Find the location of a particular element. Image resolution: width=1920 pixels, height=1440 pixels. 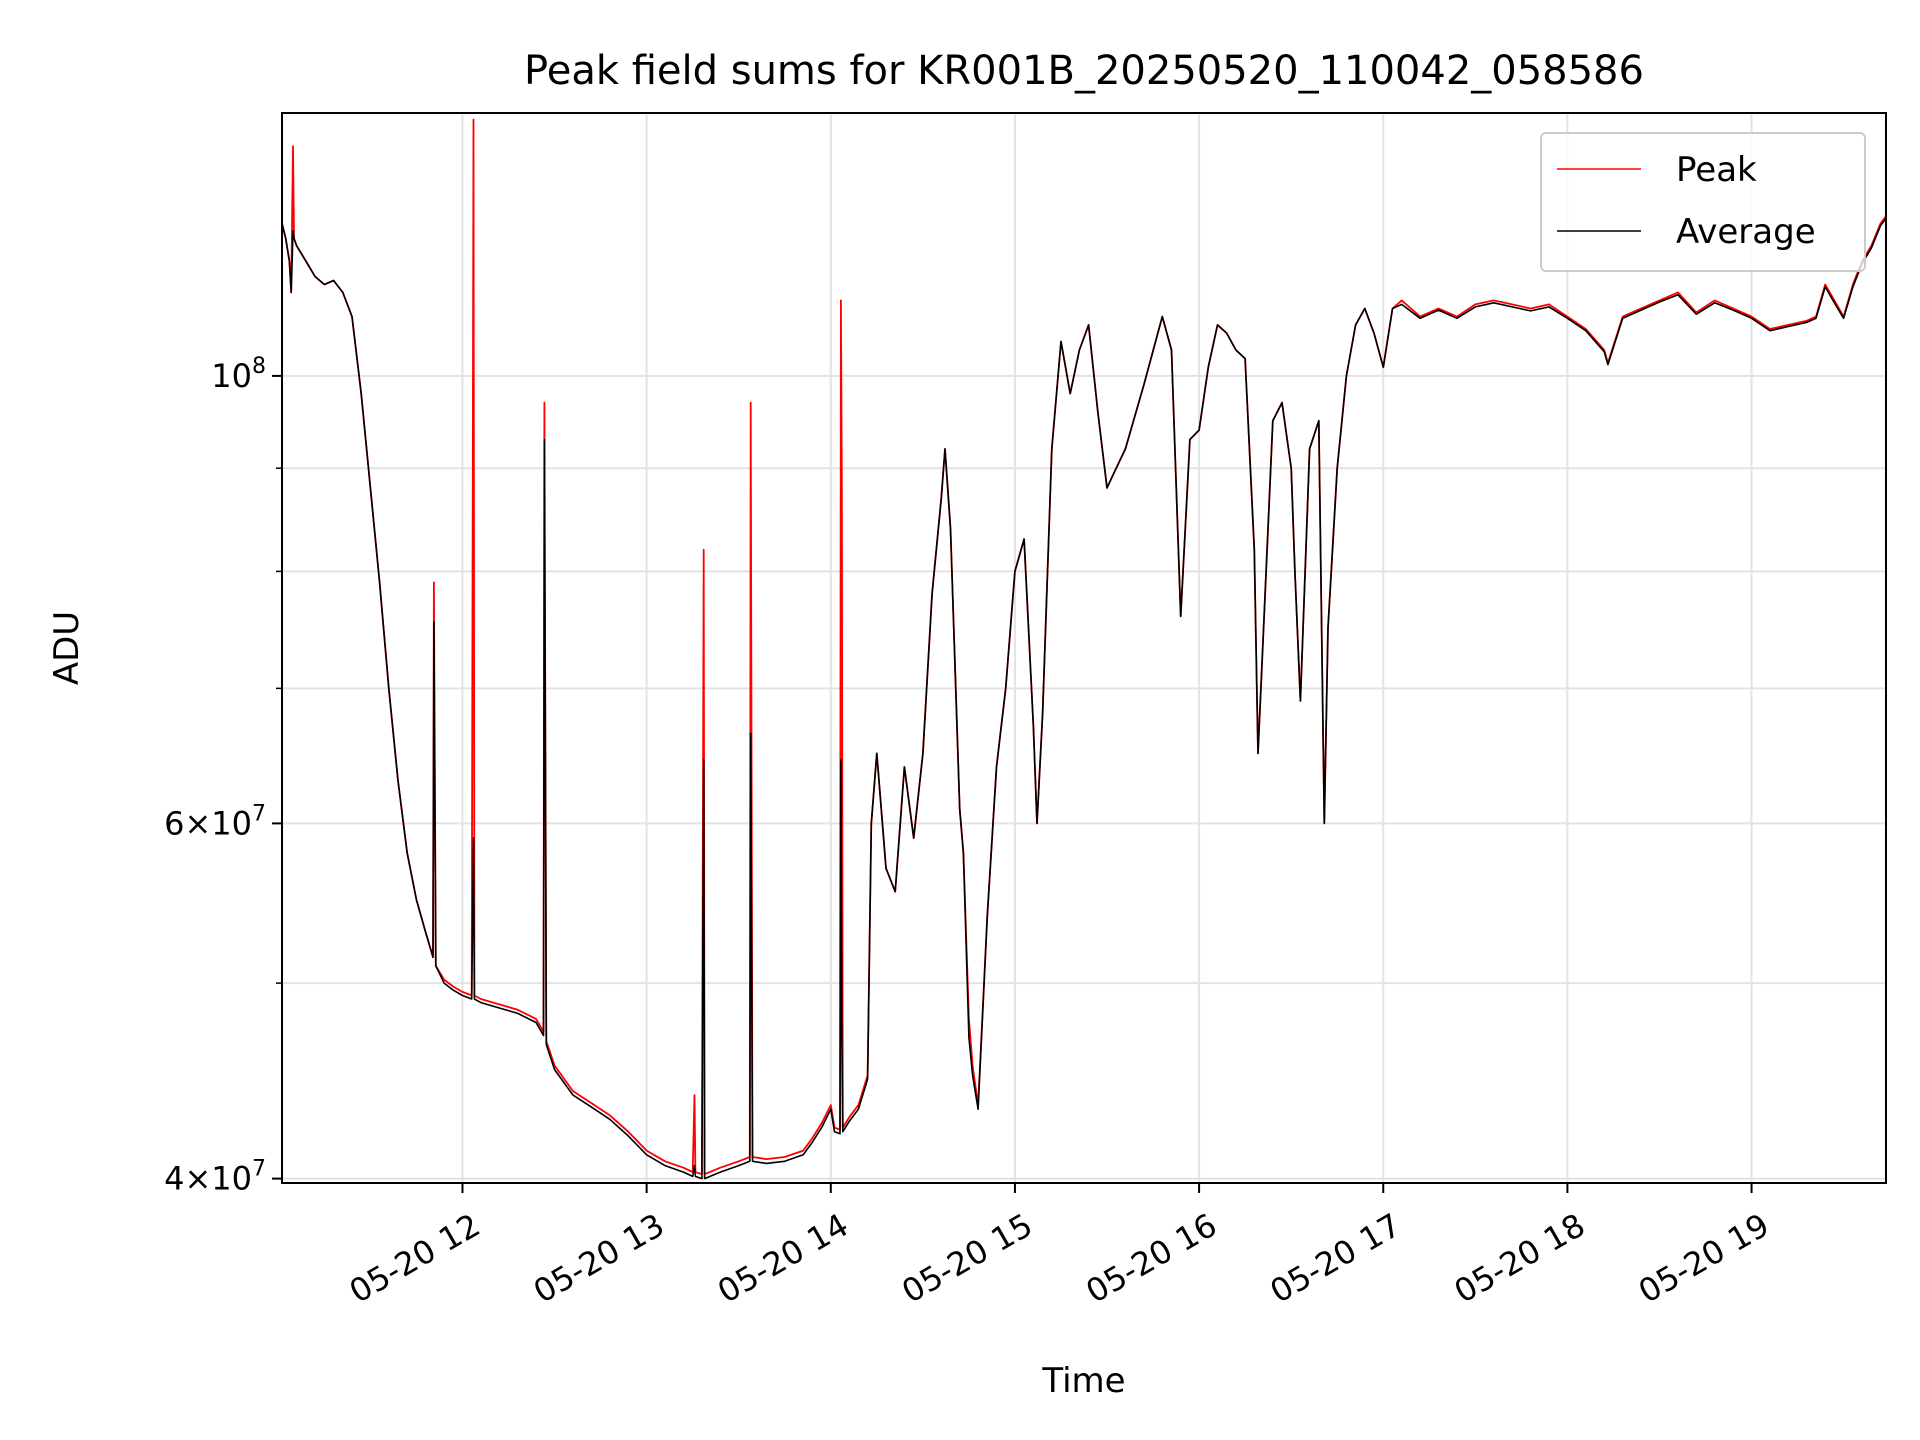

y-axis-label: ADU is located at coordinates (67, 648).